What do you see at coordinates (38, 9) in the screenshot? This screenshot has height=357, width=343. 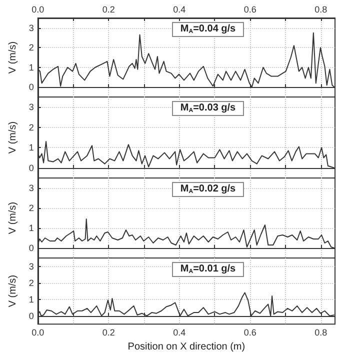 I see `x2-tick-label: 0.0` at bounding box center [38, 9].